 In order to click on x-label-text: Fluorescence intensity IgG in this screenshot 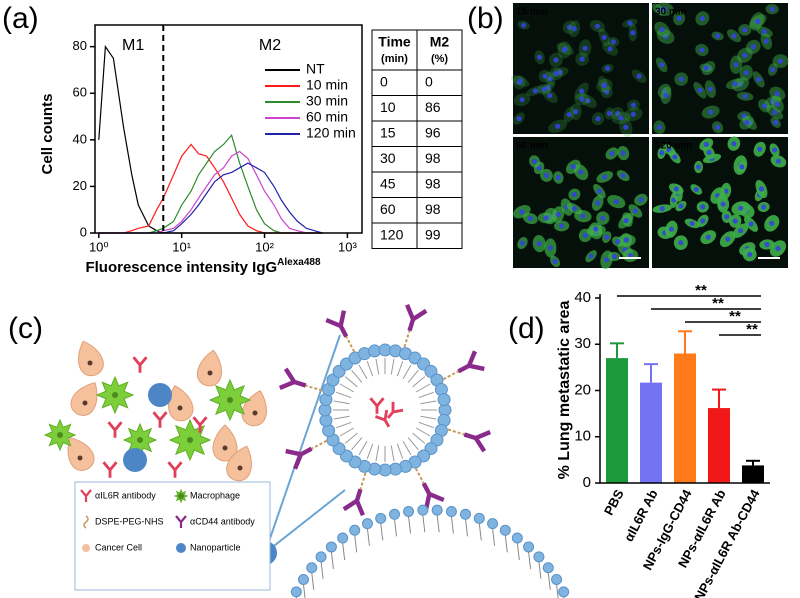, I will do `click(181, 267)`.